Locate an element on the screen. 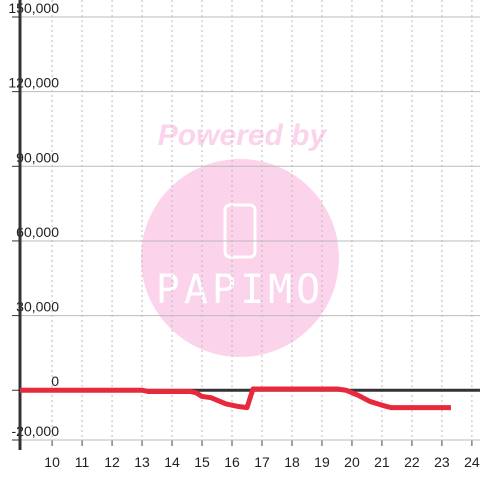 This screenshot has width=480, height=480. x-tick-label: 22 is located at coordinates (412, 462).